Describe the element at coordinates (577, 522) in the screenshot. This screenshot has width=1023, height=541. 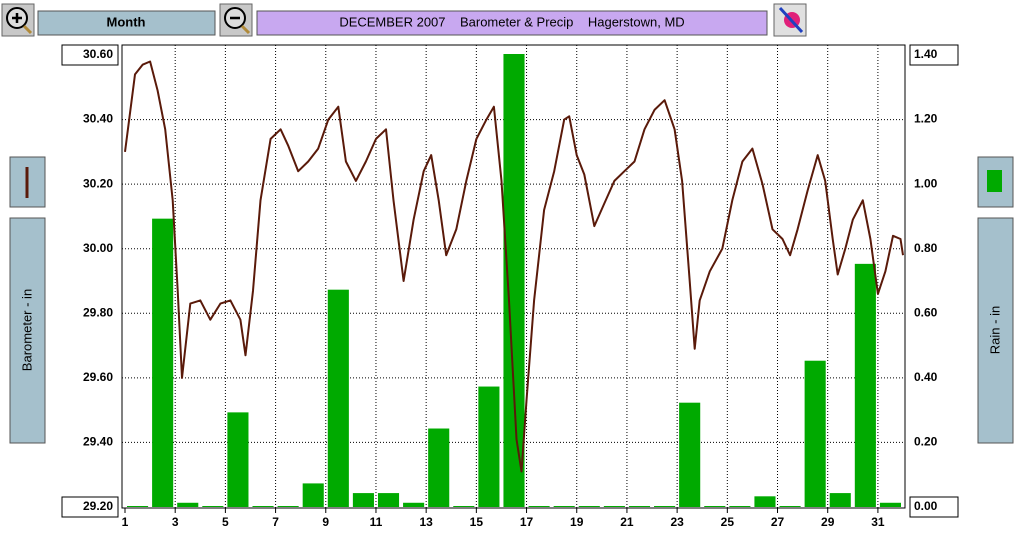
I see `x-tick-label: 19` at that location.